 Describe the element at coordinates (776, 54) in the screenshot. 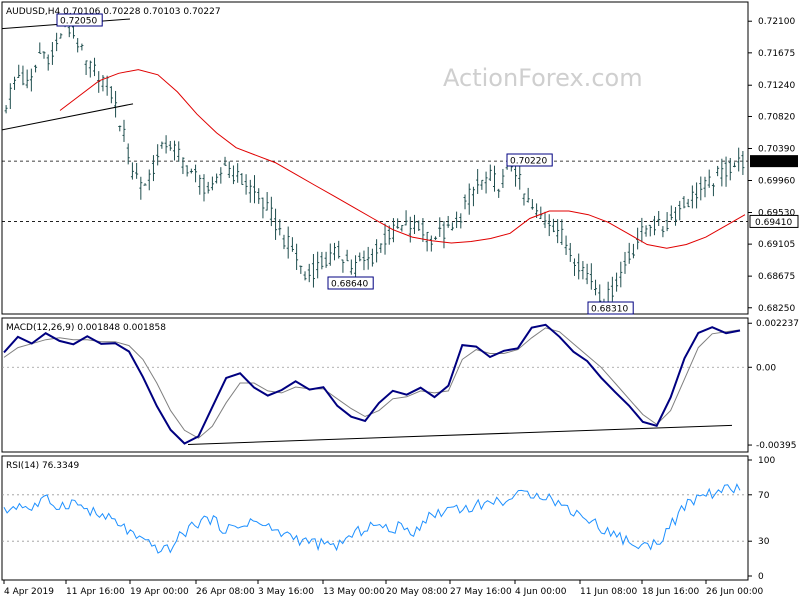

I see `price-y-label: 0.71675` at that location.